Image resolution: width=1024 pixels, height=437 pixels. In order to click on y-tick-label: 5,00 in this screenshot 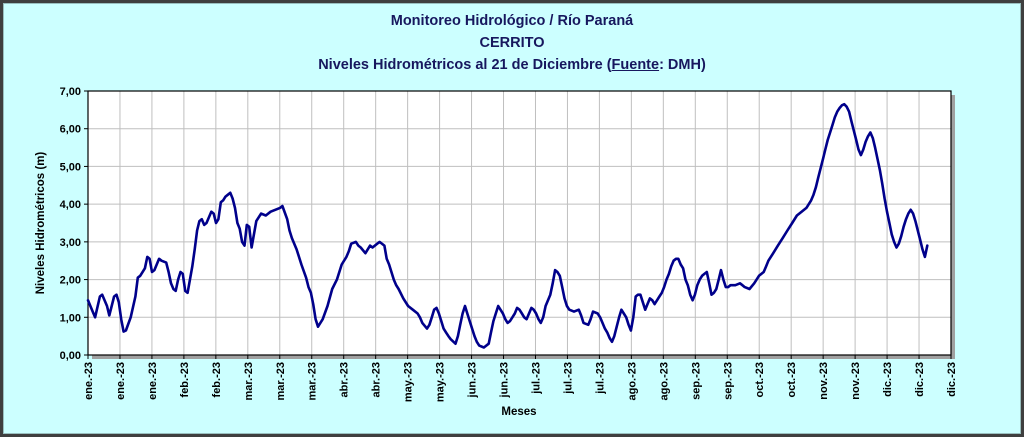, I will do `click(70, 167)`.